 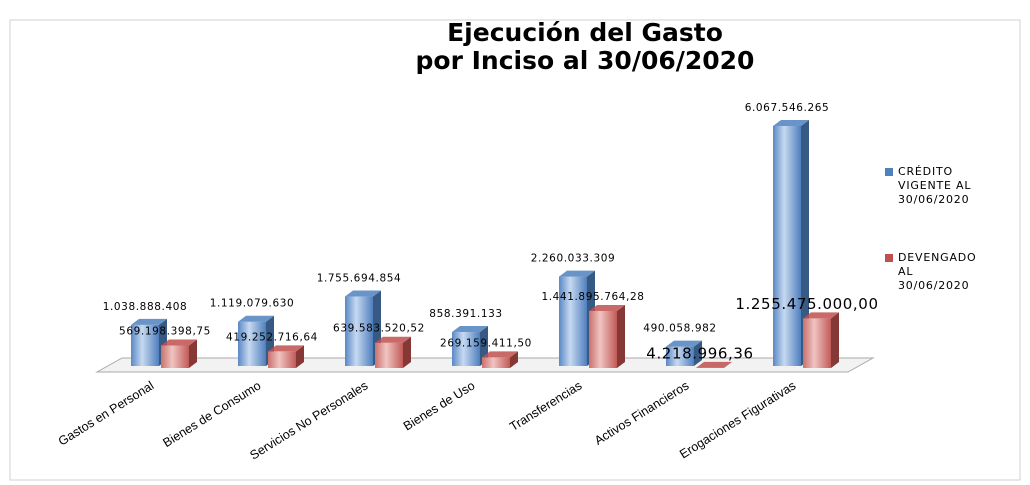 What do you see at coordinates (641, 412) in the screenshot?
I see `x-tick-label: Activos Financieros` at bounding box center [641, 412].